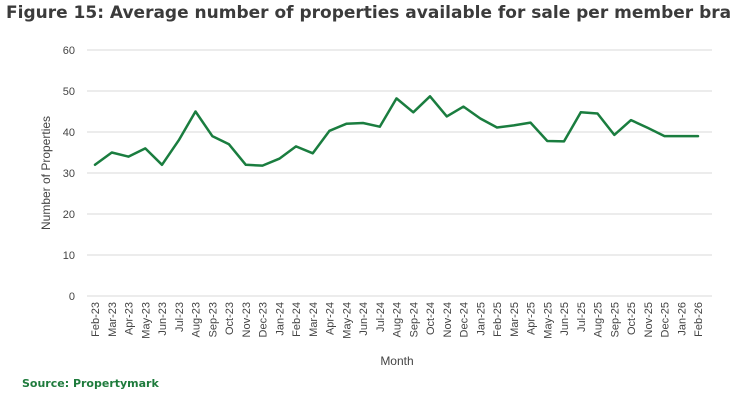  Describe the element at coordinates (163, 319) in the screenshot. I see `x-tick-label: Jun-23` at that location.